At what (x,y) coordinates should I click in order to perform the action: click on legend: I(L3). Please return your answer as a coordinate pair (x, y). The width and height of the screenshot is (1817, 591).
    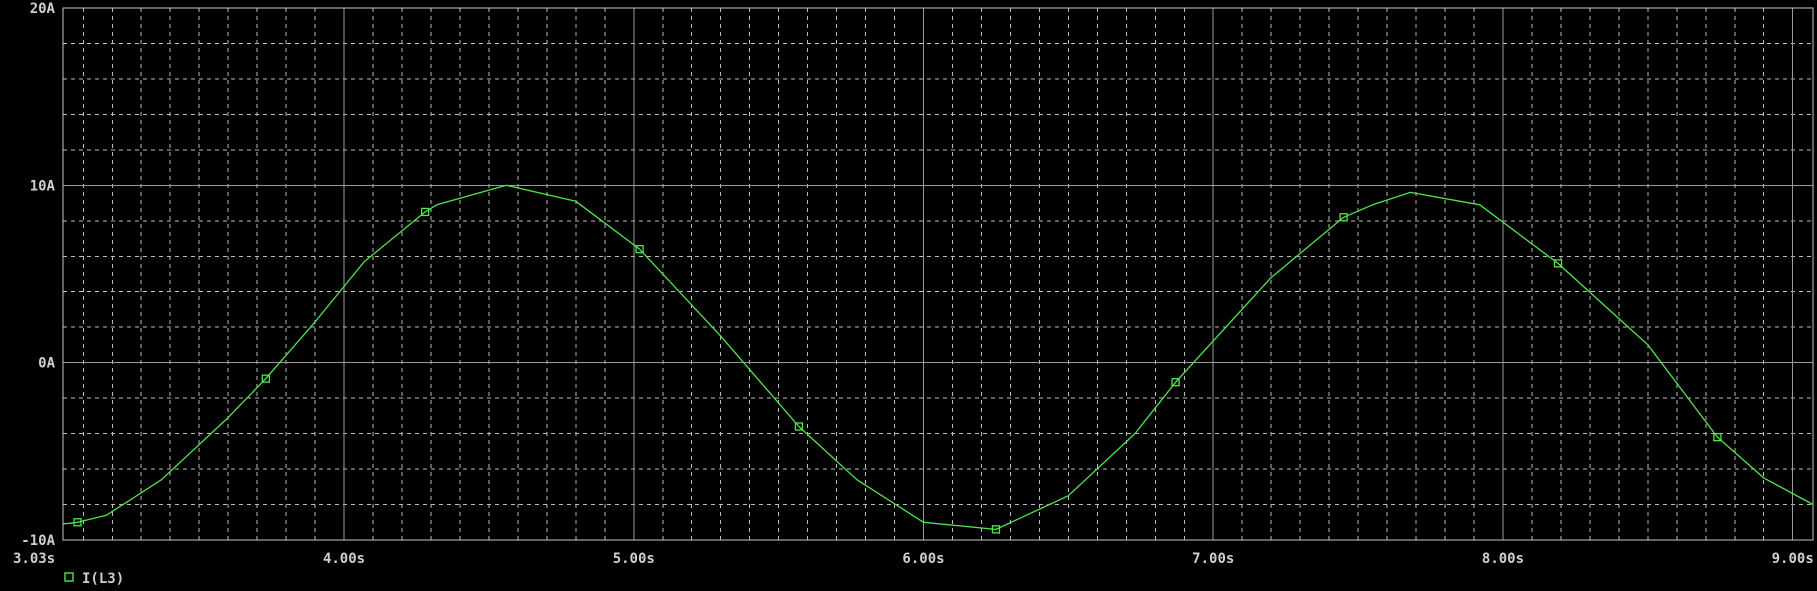
    Looking at the image, I should click on (94, 579).